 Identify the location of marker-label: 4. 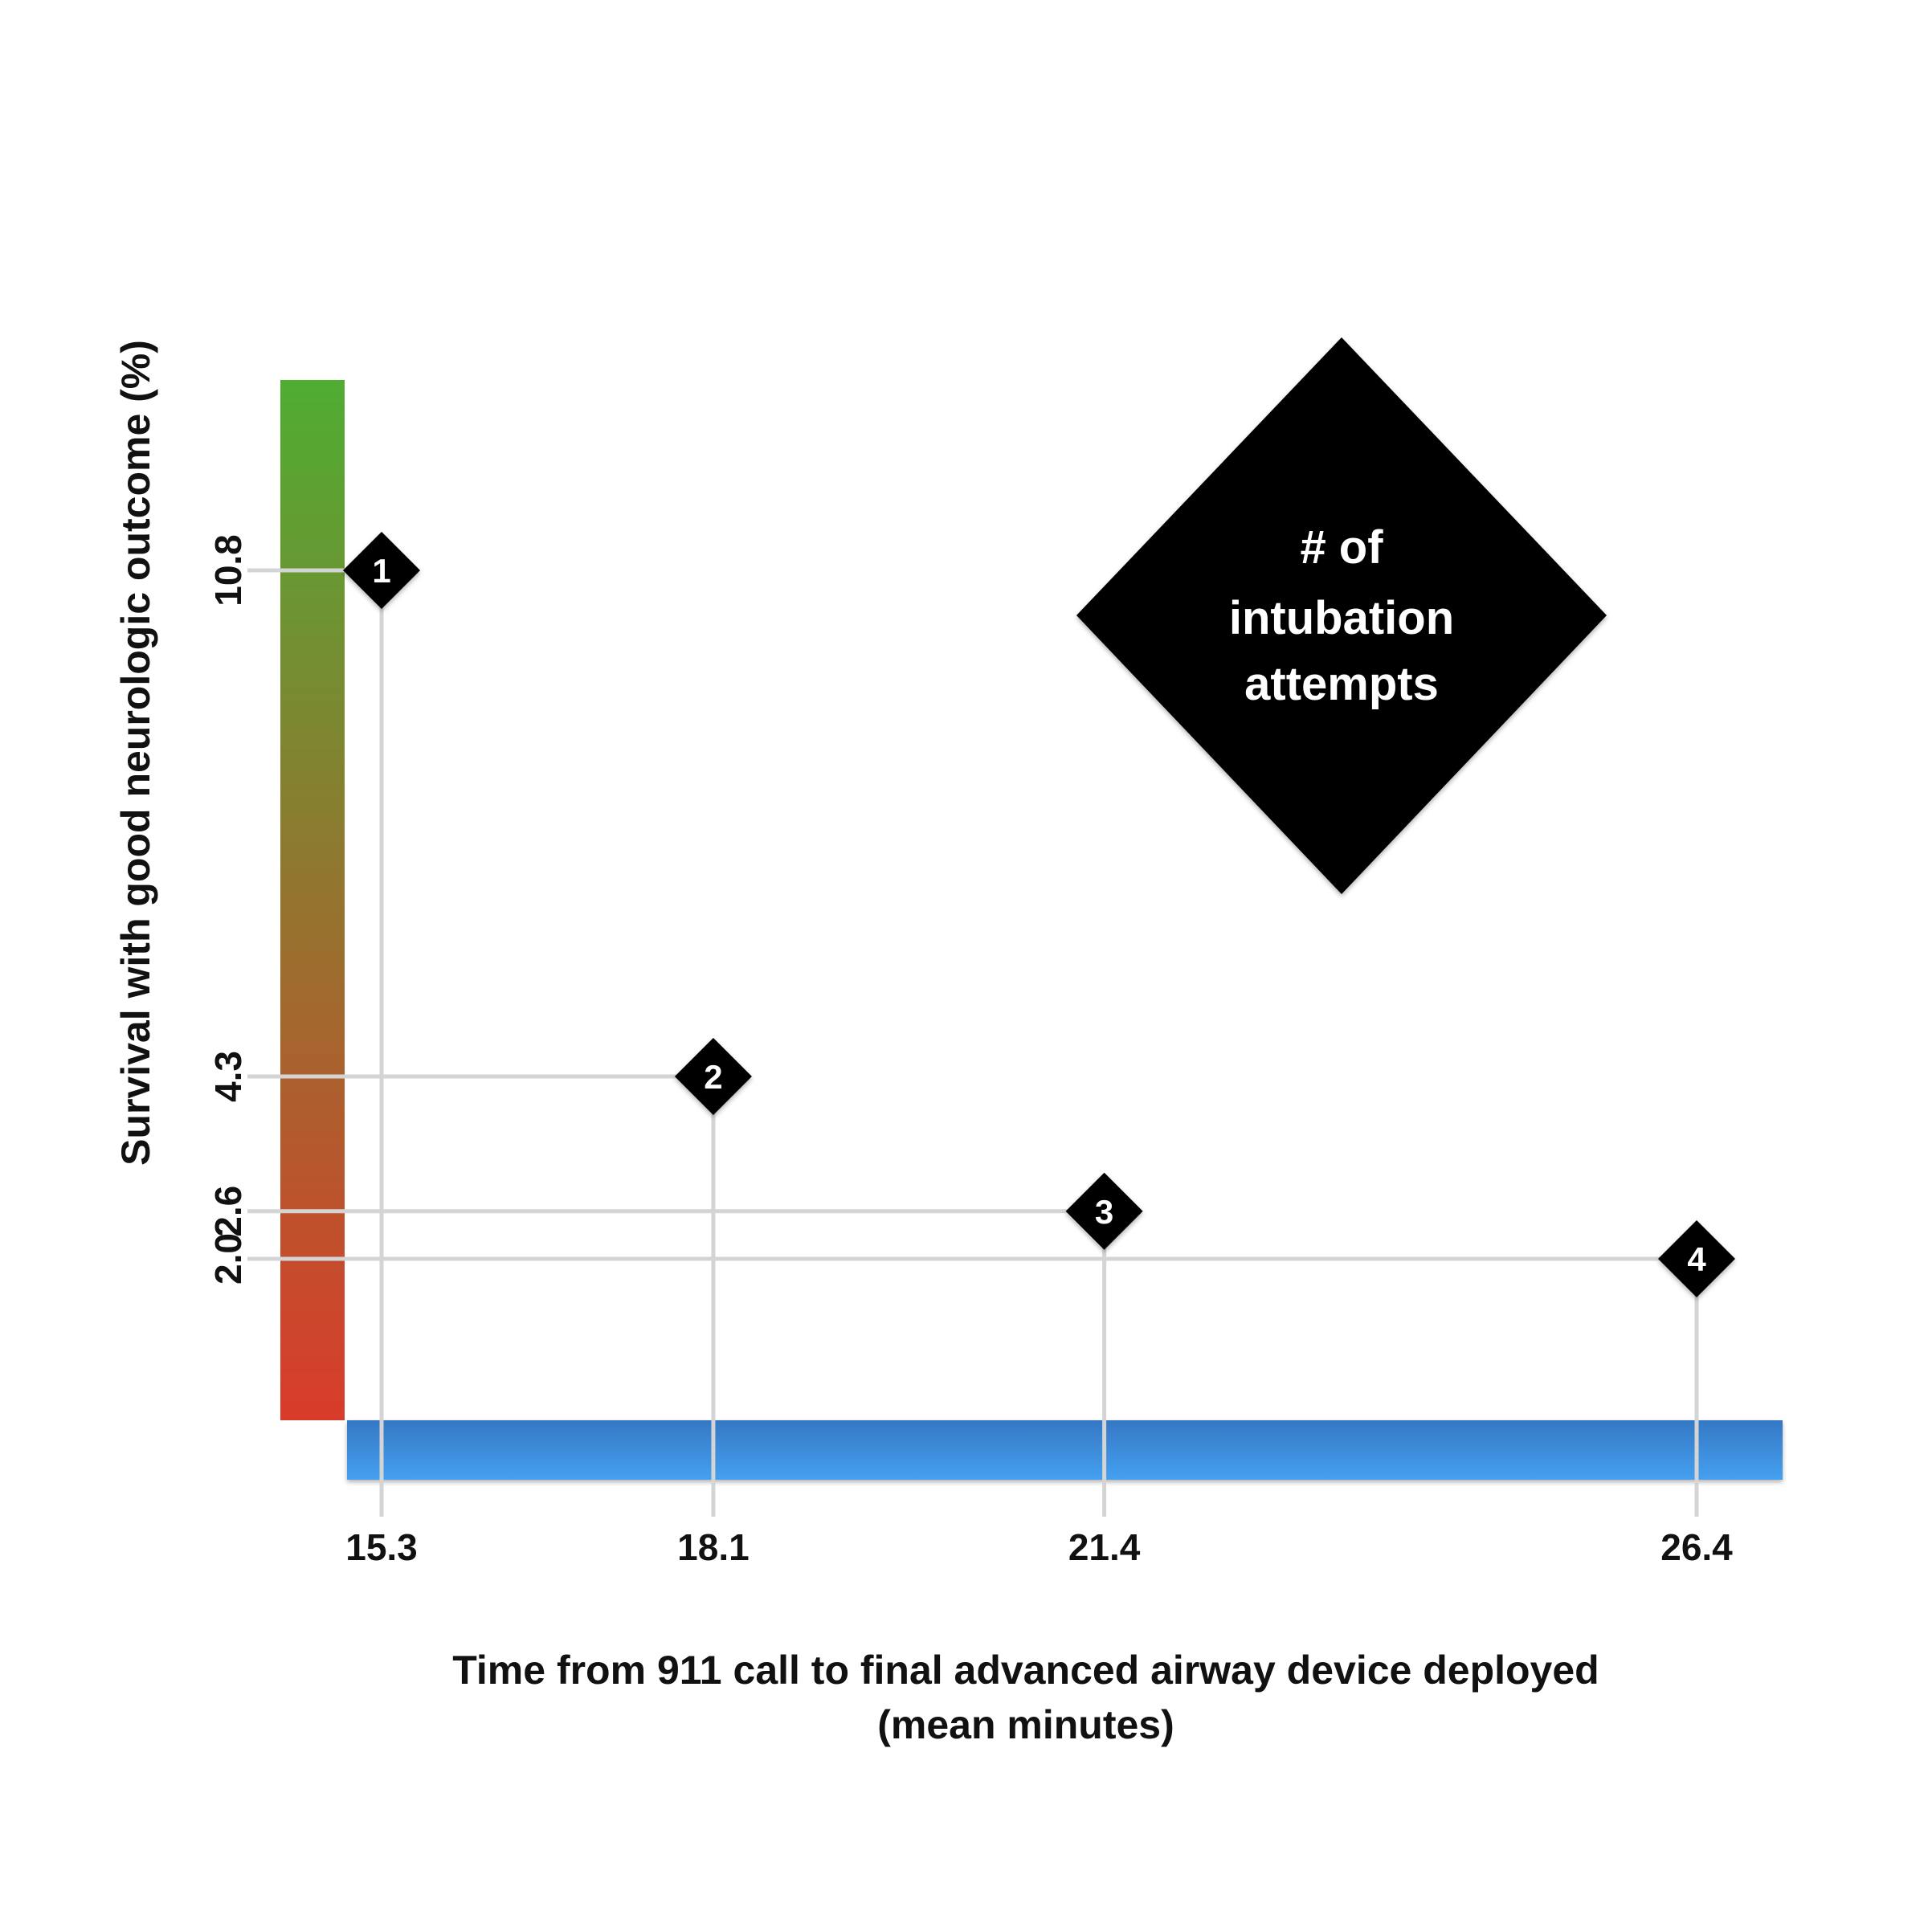
(1697, 1259).